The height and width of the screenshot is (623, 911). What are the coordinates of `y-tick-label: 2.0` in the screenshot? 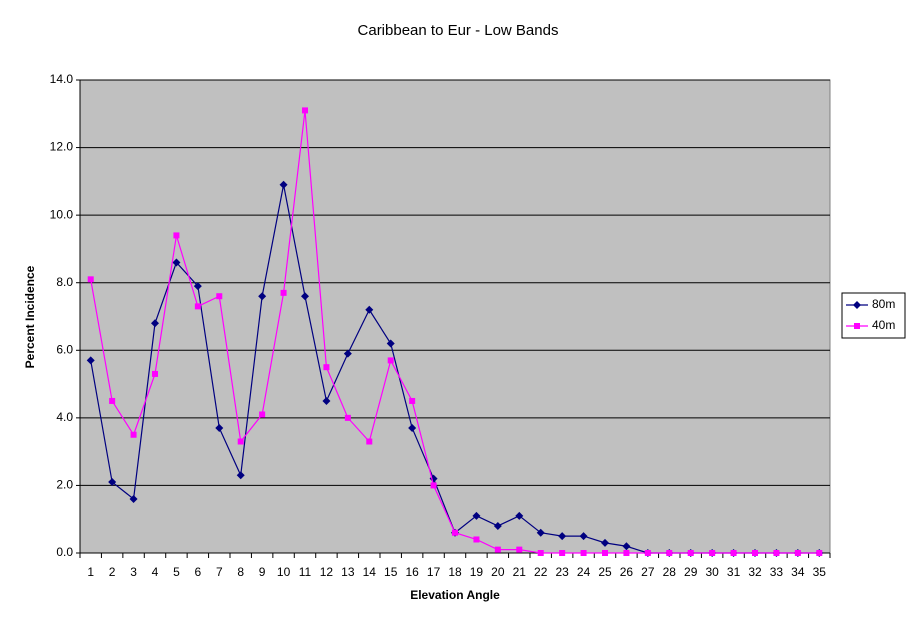 It's located at (64, 485).